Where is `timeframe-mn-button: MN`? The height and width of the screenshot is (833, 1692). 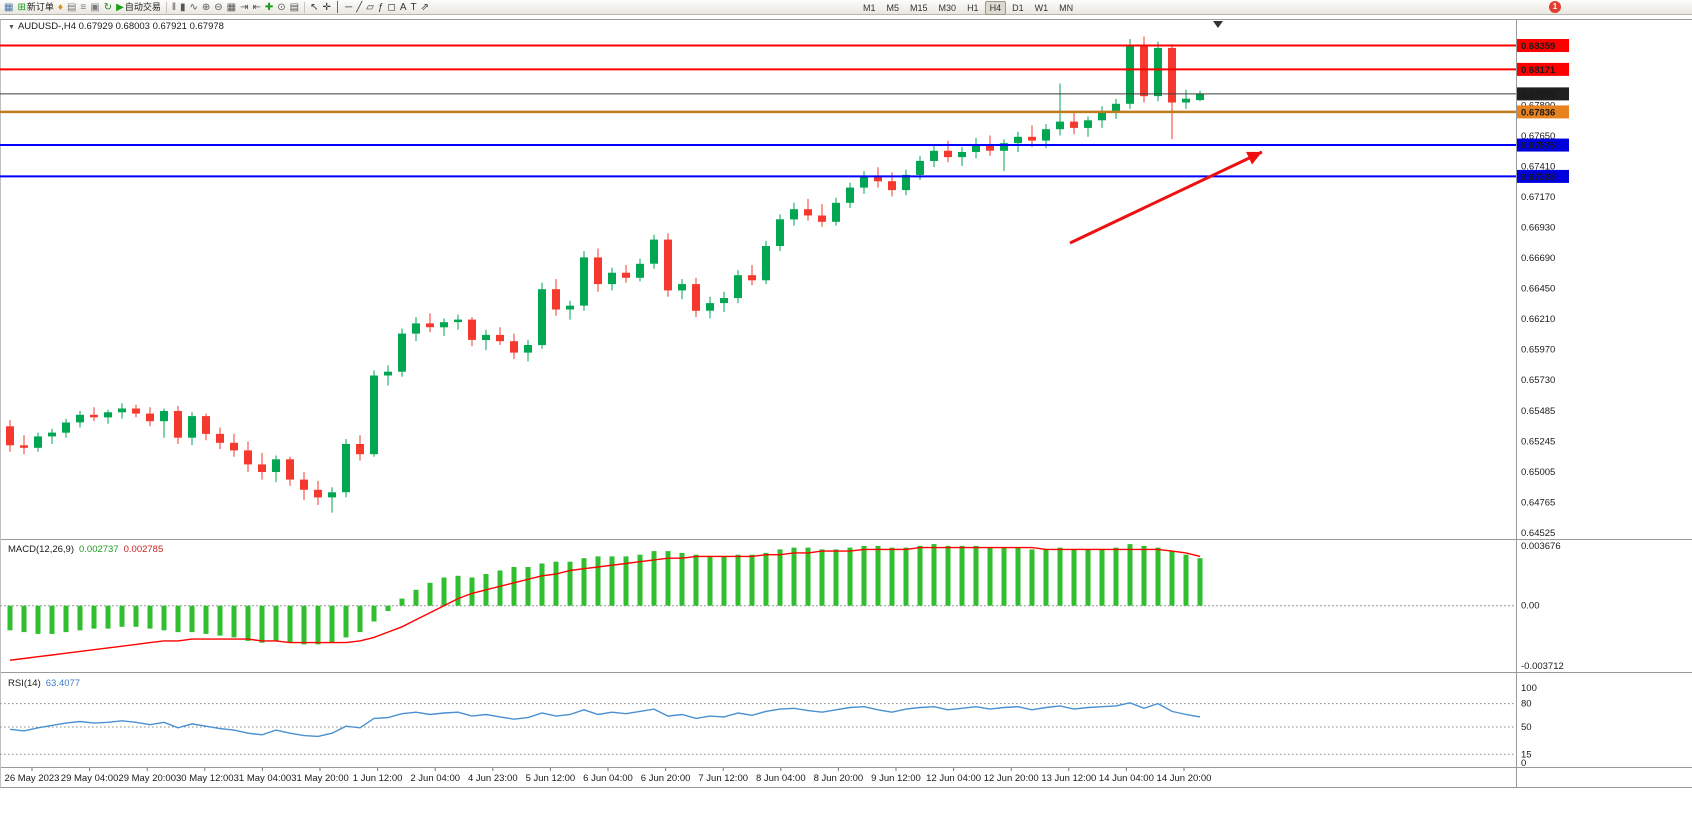
timeframe-mn-button: MN is located at coordinates (1066, 8).